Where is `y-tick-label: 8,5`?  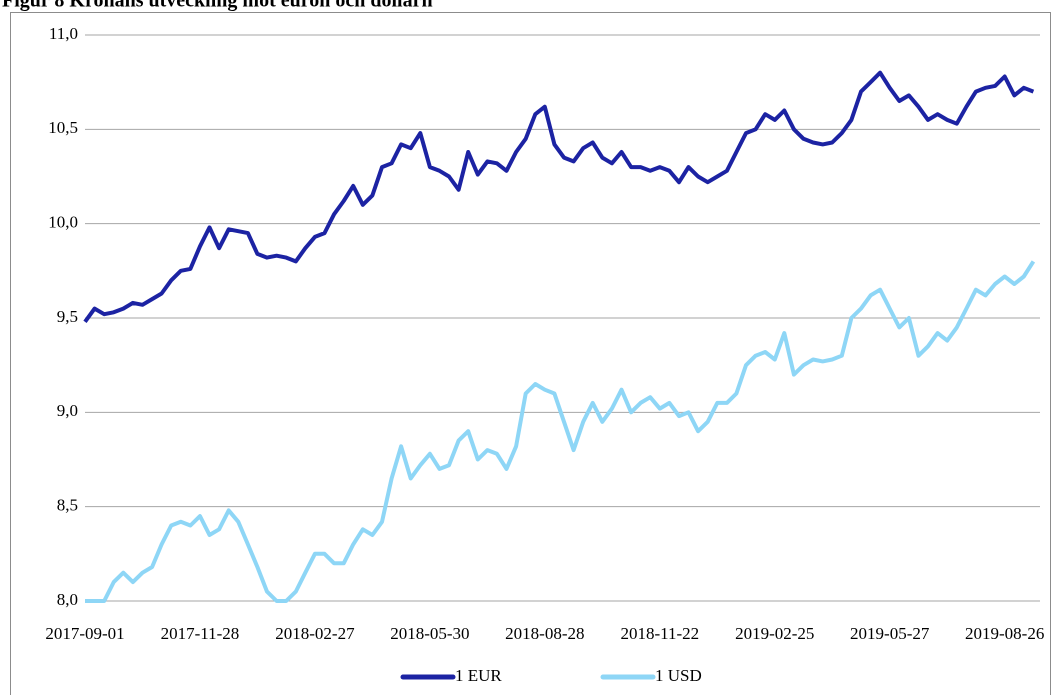
y-tick-label: 8,5 is located at coordinates (67, 505).